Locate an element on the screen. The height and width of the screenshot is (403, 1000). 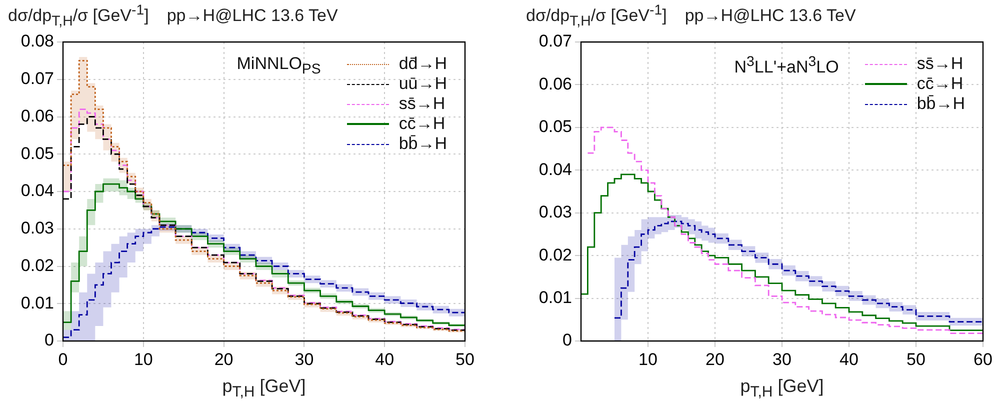
legend-title: N$^{3}$LL'+aN$^{3}$LO is located at coordinates (786, 66).